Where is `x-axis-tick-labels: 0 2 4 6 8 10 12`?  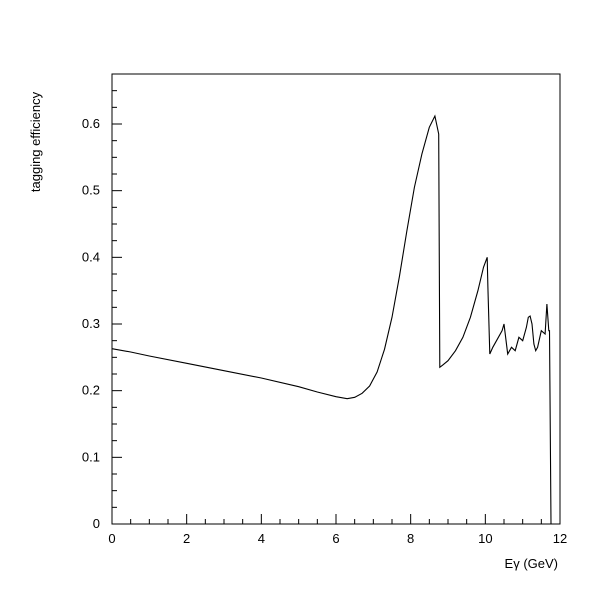 x-axis-tick-labels: 0 2 4 6 8 10 12 is located at coordinates (337, 538).